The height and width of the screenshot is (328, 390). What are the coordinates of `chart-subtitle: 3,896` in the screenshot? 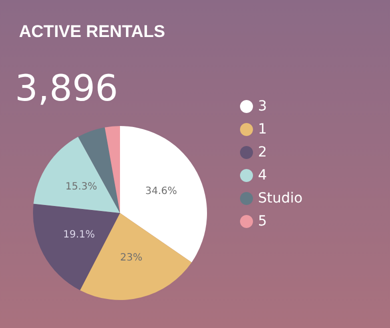 It's located at (66, 89).